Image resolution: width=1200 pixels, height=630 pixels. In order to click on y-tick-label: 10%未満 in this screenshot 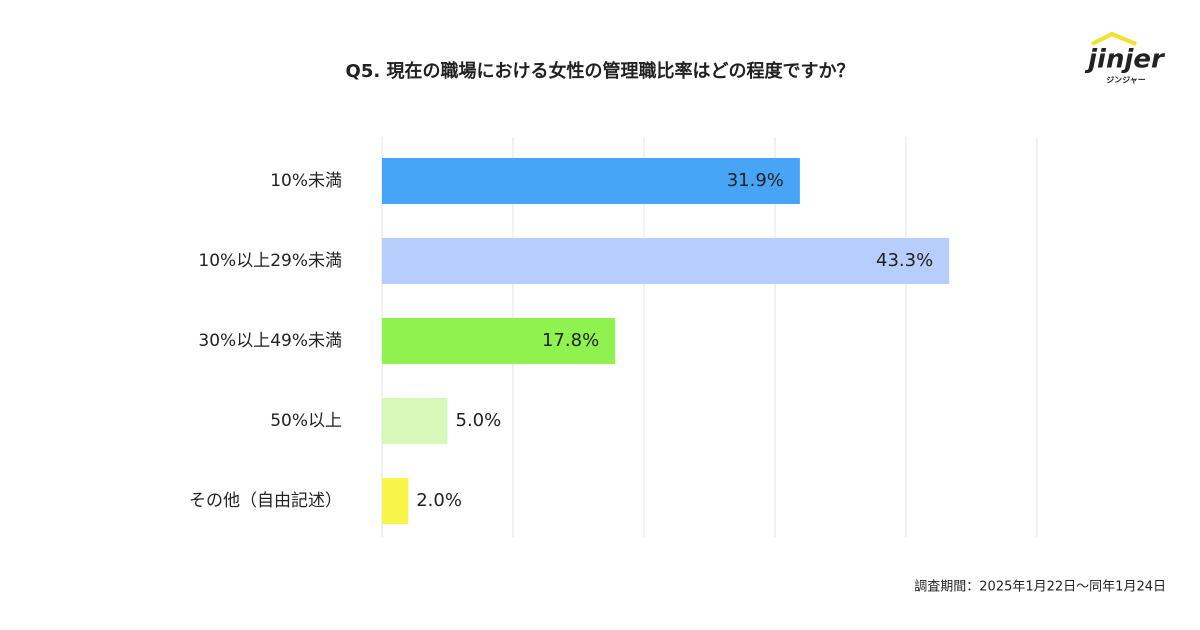, I will do `click(306, 181)`.